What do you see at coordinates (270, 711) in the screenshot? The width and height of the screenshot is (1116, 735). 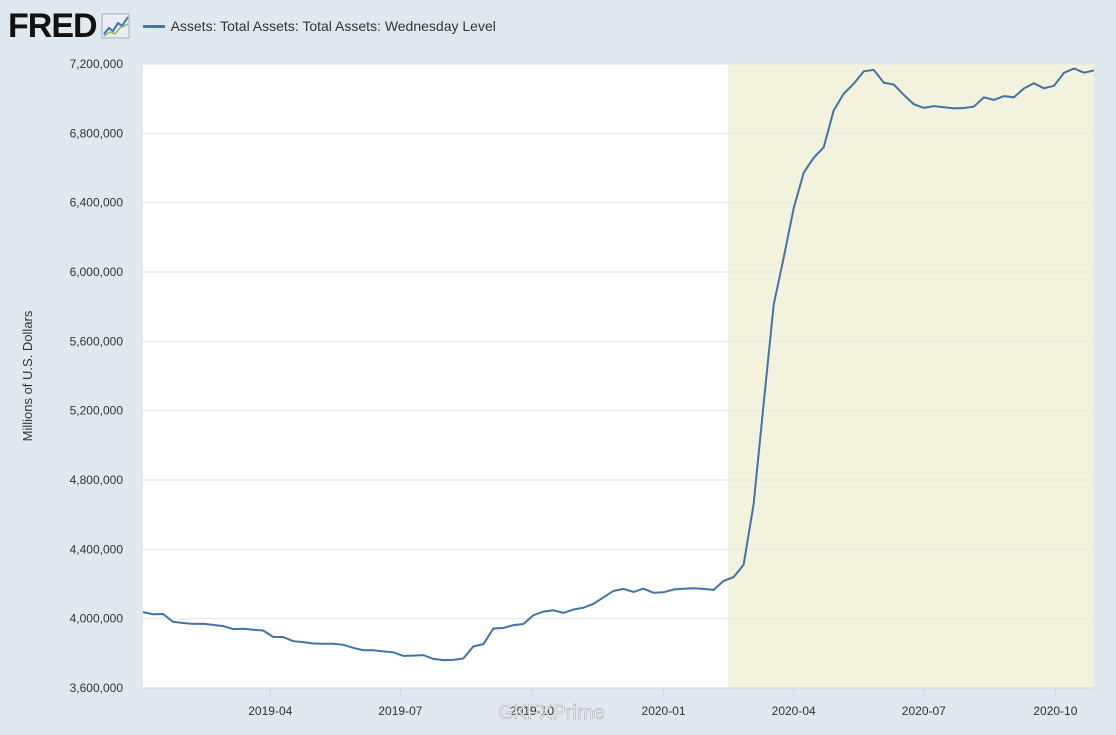 I see `x-tick-label: 2019-04` at bounding box center [270, 711].